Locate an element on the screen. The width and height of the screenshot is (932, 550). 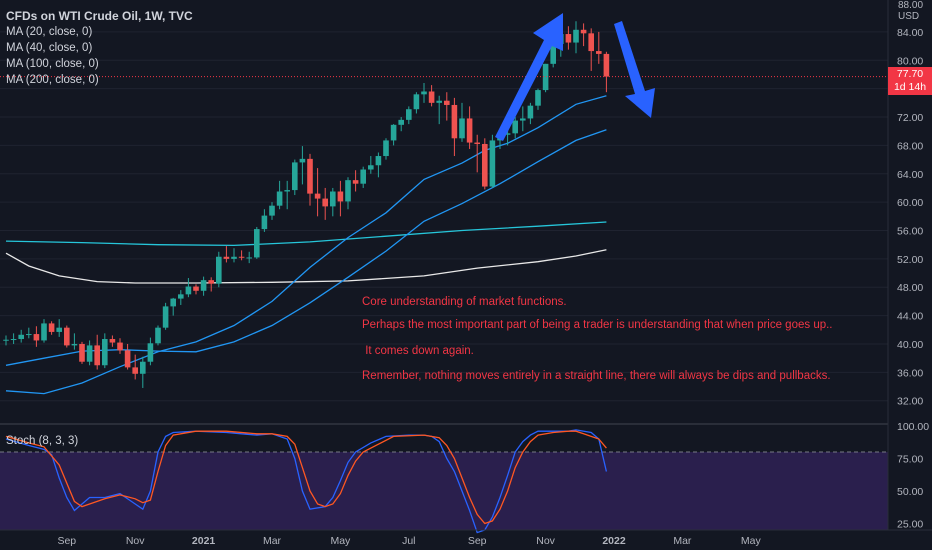
price-tick-label: 52.00 is located at coordinates (910, 260).